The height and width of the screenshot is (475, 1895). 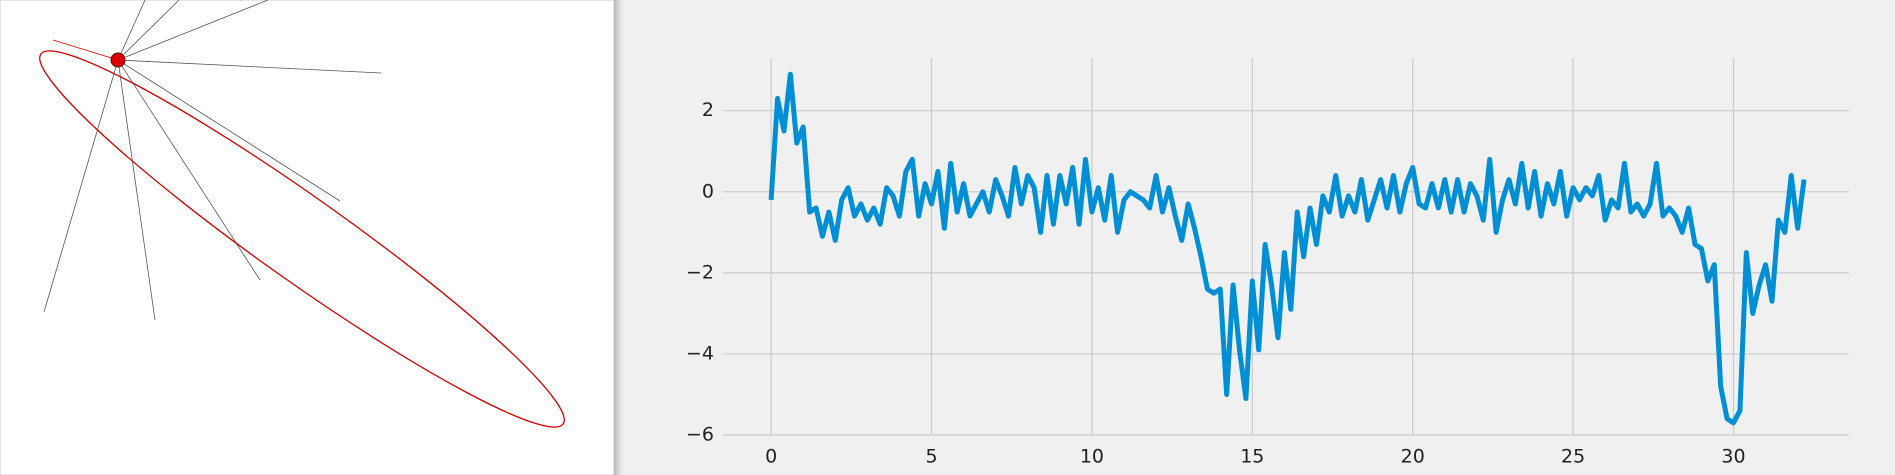 I want to click on x-tick-label: 5, so click(x=931, y=457).